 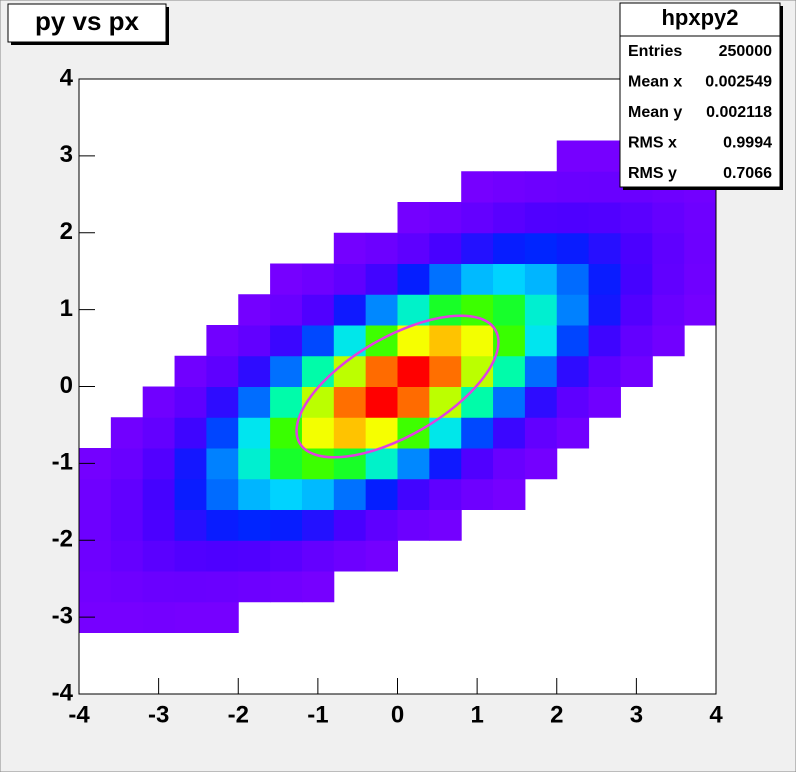 What do you see at coordinates (652, 173) in the screenshot?
I see `stats-label: RMS y` at bounding box center [652, 173].